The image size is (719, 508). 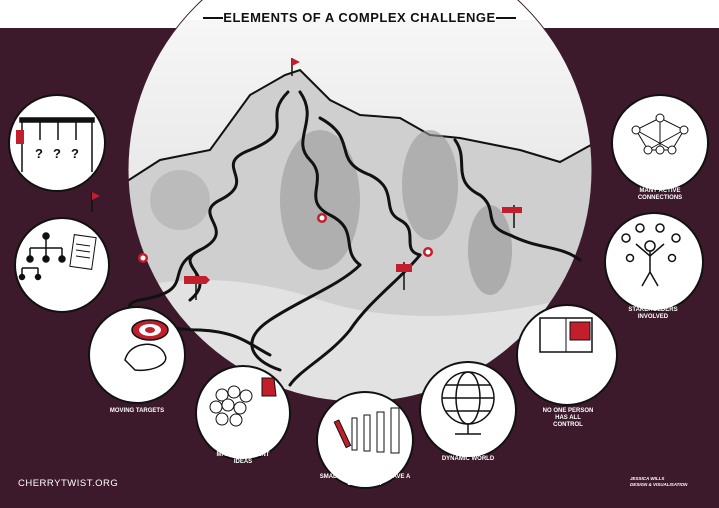 I want to click on heads-icon, so click(x=231, y=406).